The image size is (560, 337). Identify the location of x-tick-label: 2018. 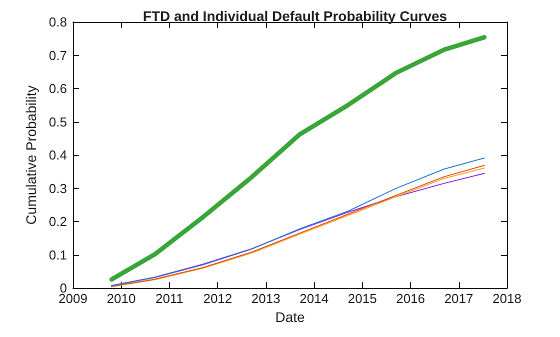
(507, 298).